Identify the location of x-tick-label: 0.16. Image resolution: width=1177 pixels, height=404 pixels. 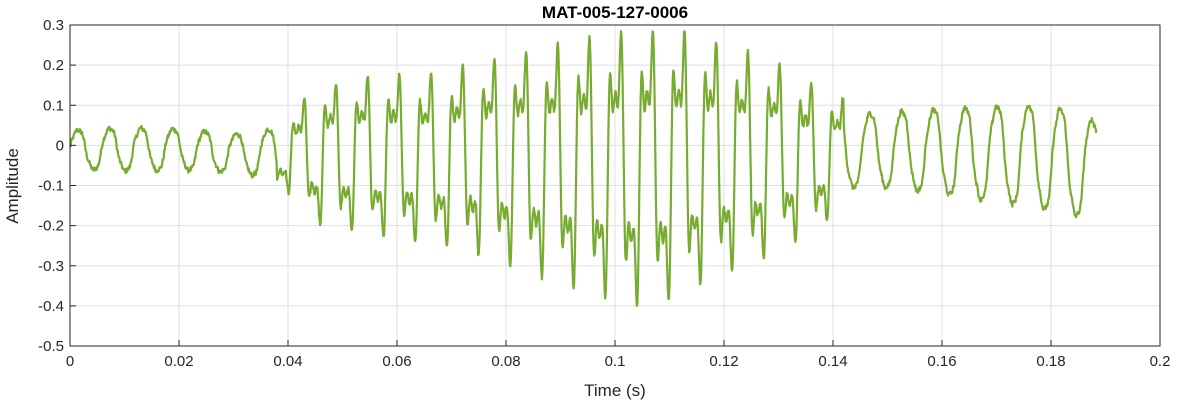
(941, 361).